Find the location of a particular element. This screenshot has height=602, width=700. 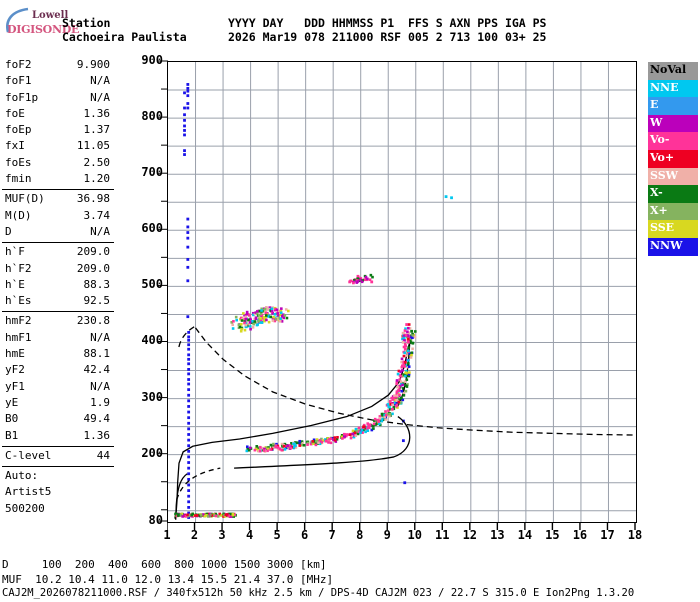

param-value: 11.05 is located at coordinates (93, 146).